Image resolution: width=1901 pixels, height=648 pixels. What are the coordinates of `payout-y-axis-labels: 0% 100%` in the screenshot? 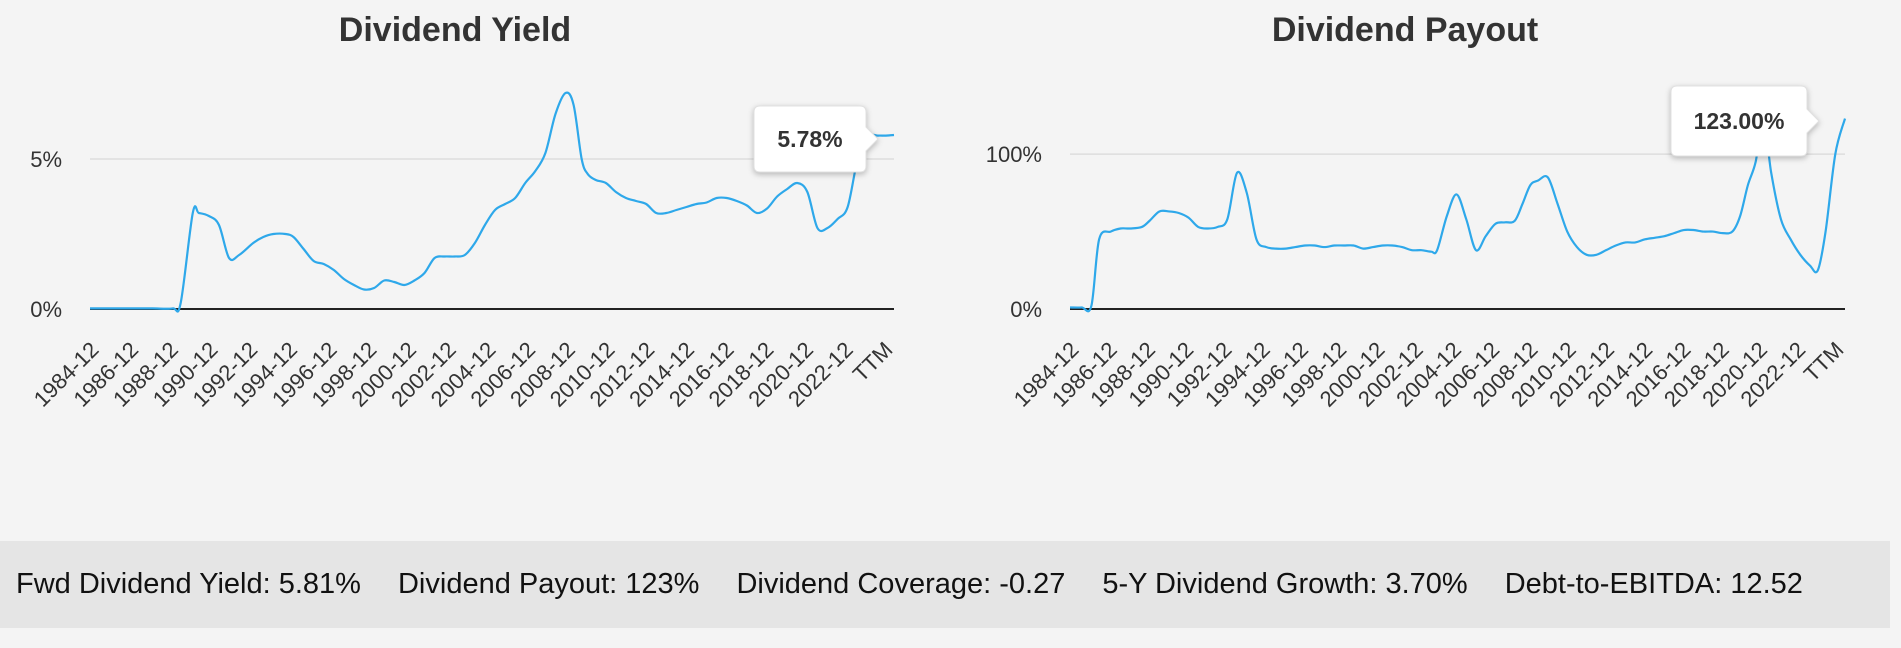 It's located at (1014, 232).